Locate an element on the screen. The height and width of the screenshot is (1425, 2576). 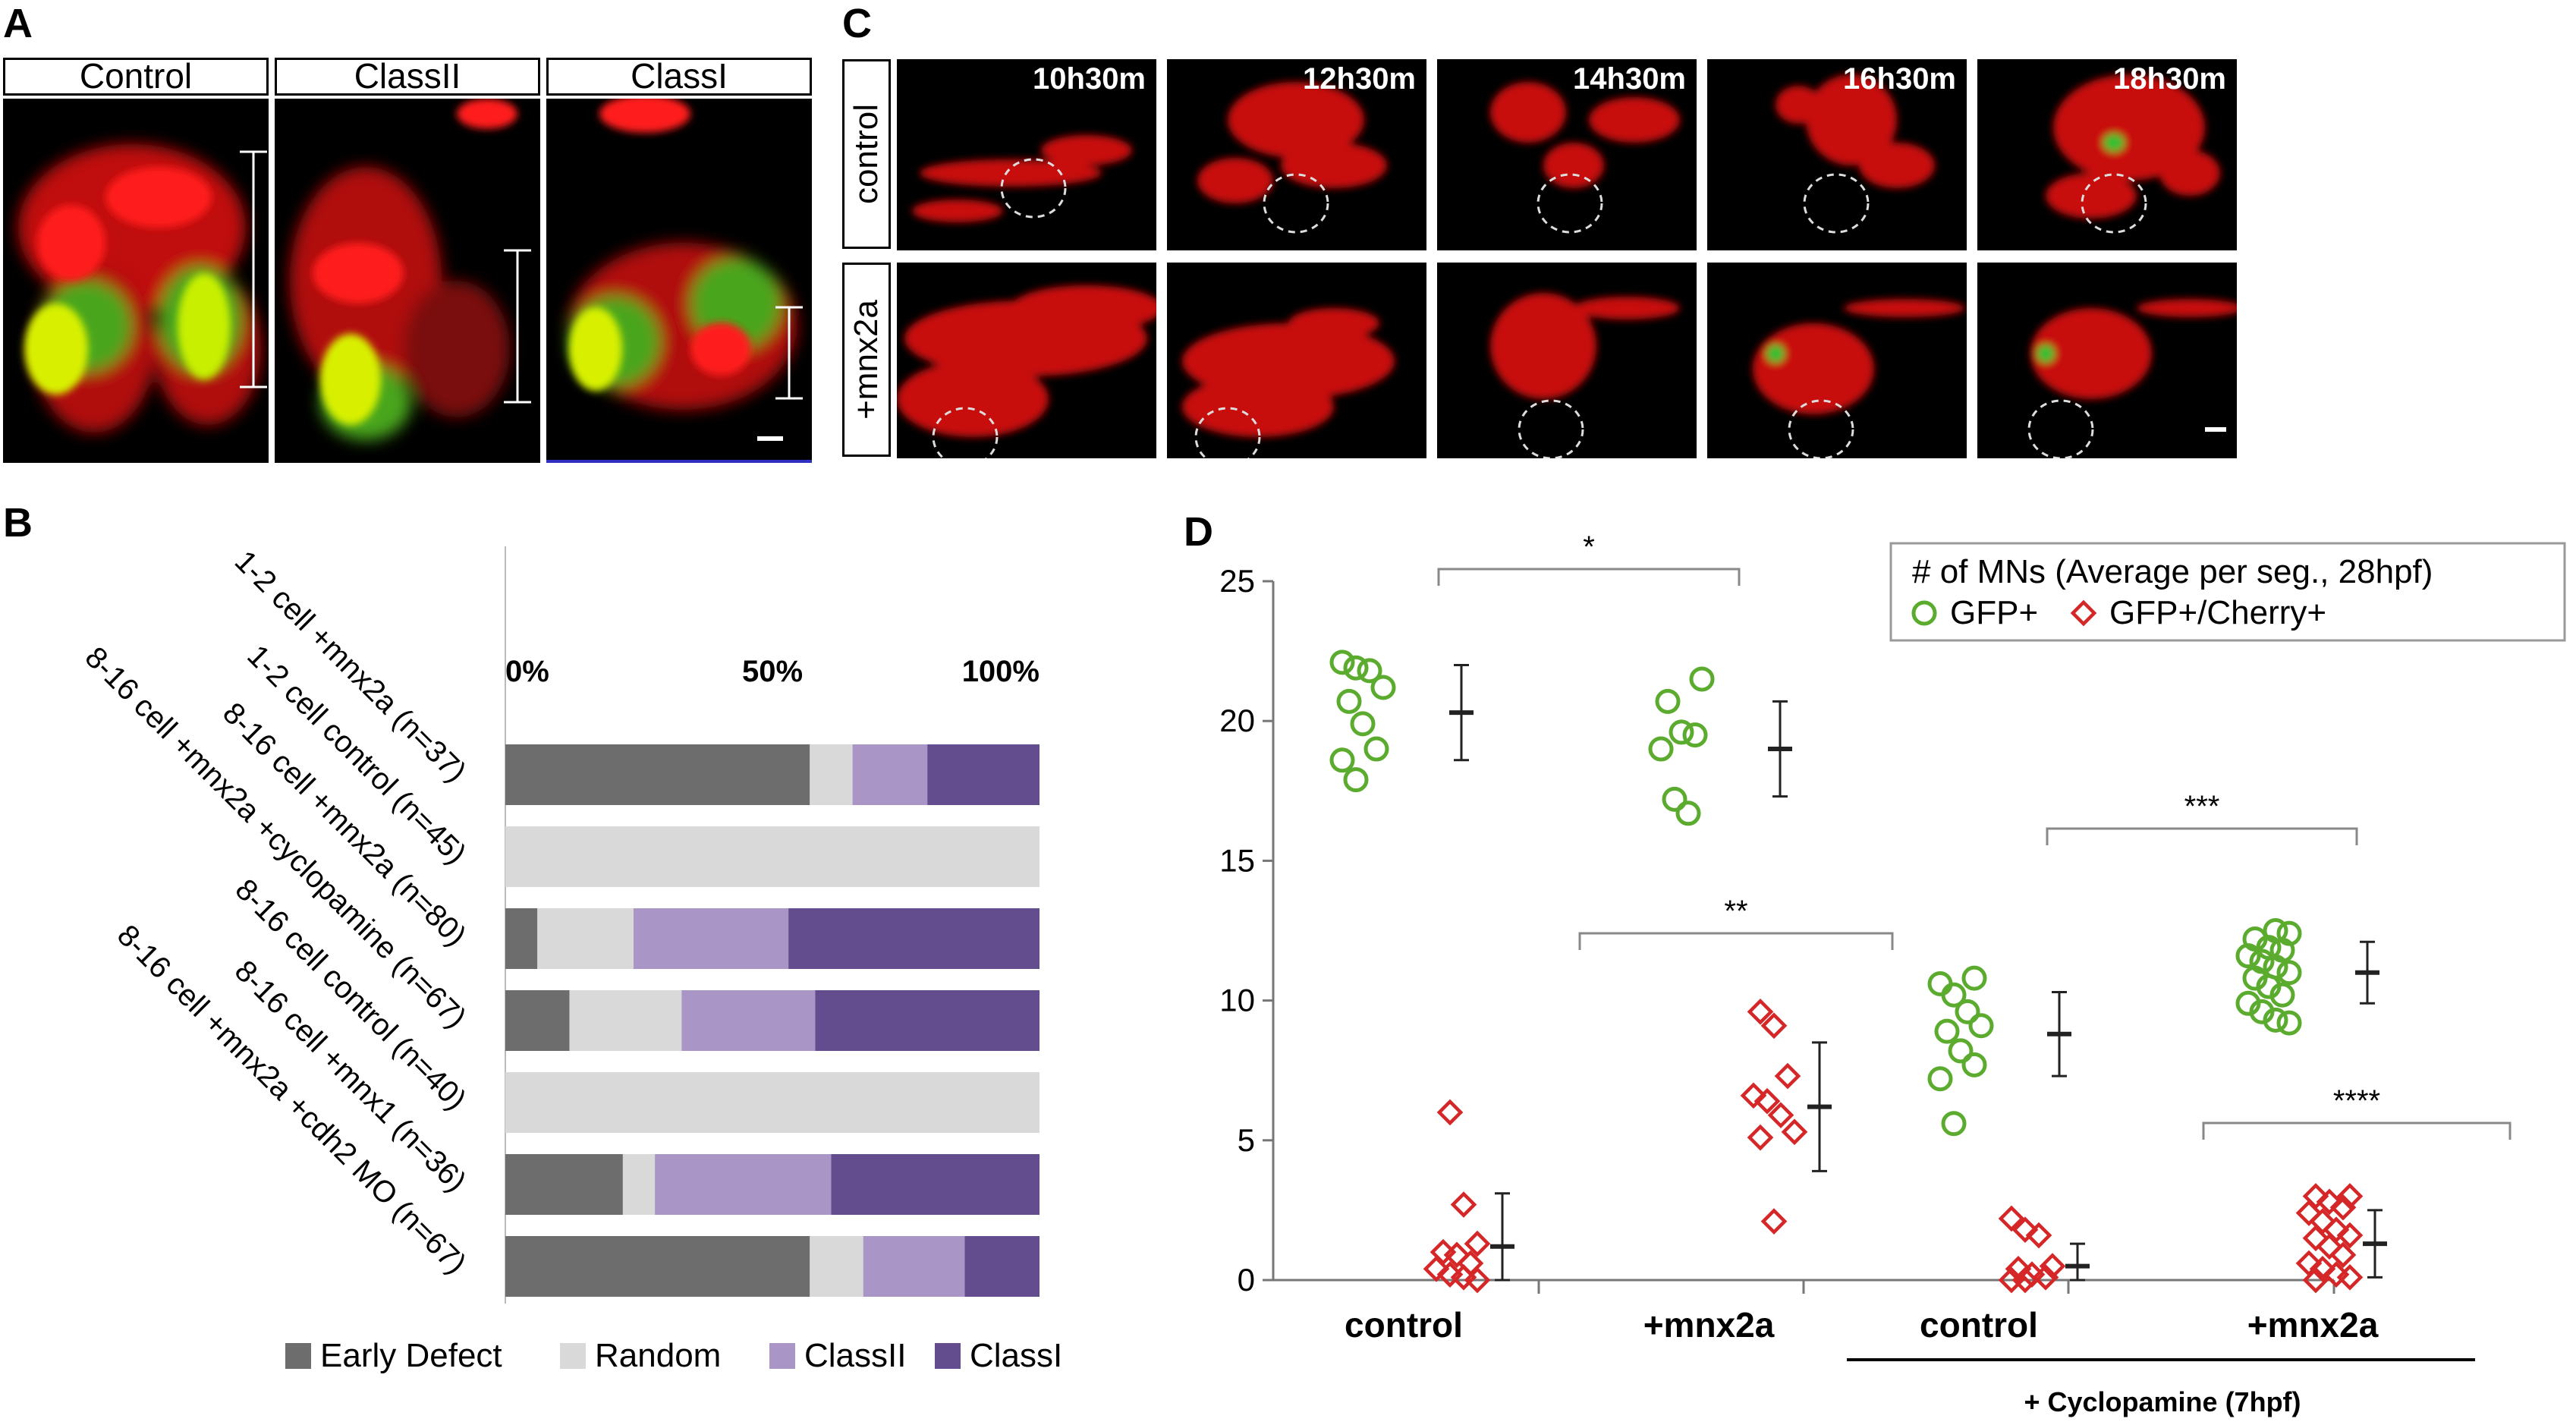
panel-a-image-control is located at coordinates (136, 281).